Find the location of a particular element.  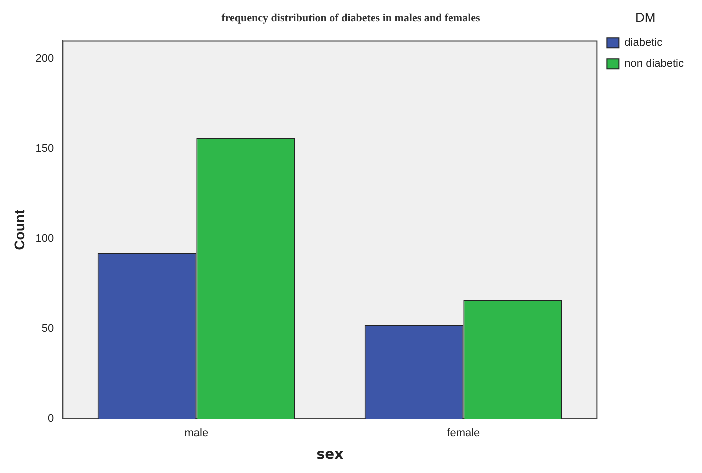

y-tick-label: 50 is located at coordinates (48, 329).